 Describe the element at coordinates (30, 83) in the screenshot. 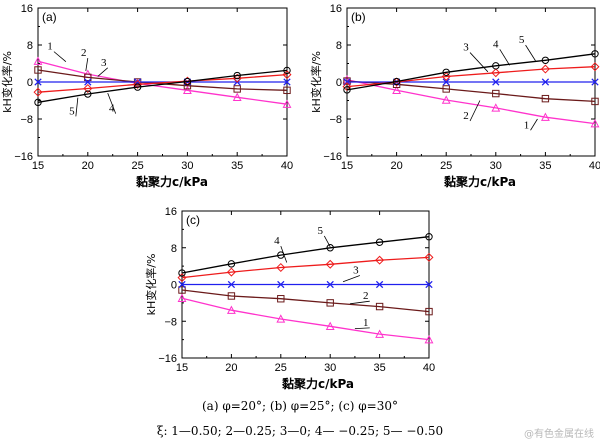

I see `y-tick-label: 0` at that location.